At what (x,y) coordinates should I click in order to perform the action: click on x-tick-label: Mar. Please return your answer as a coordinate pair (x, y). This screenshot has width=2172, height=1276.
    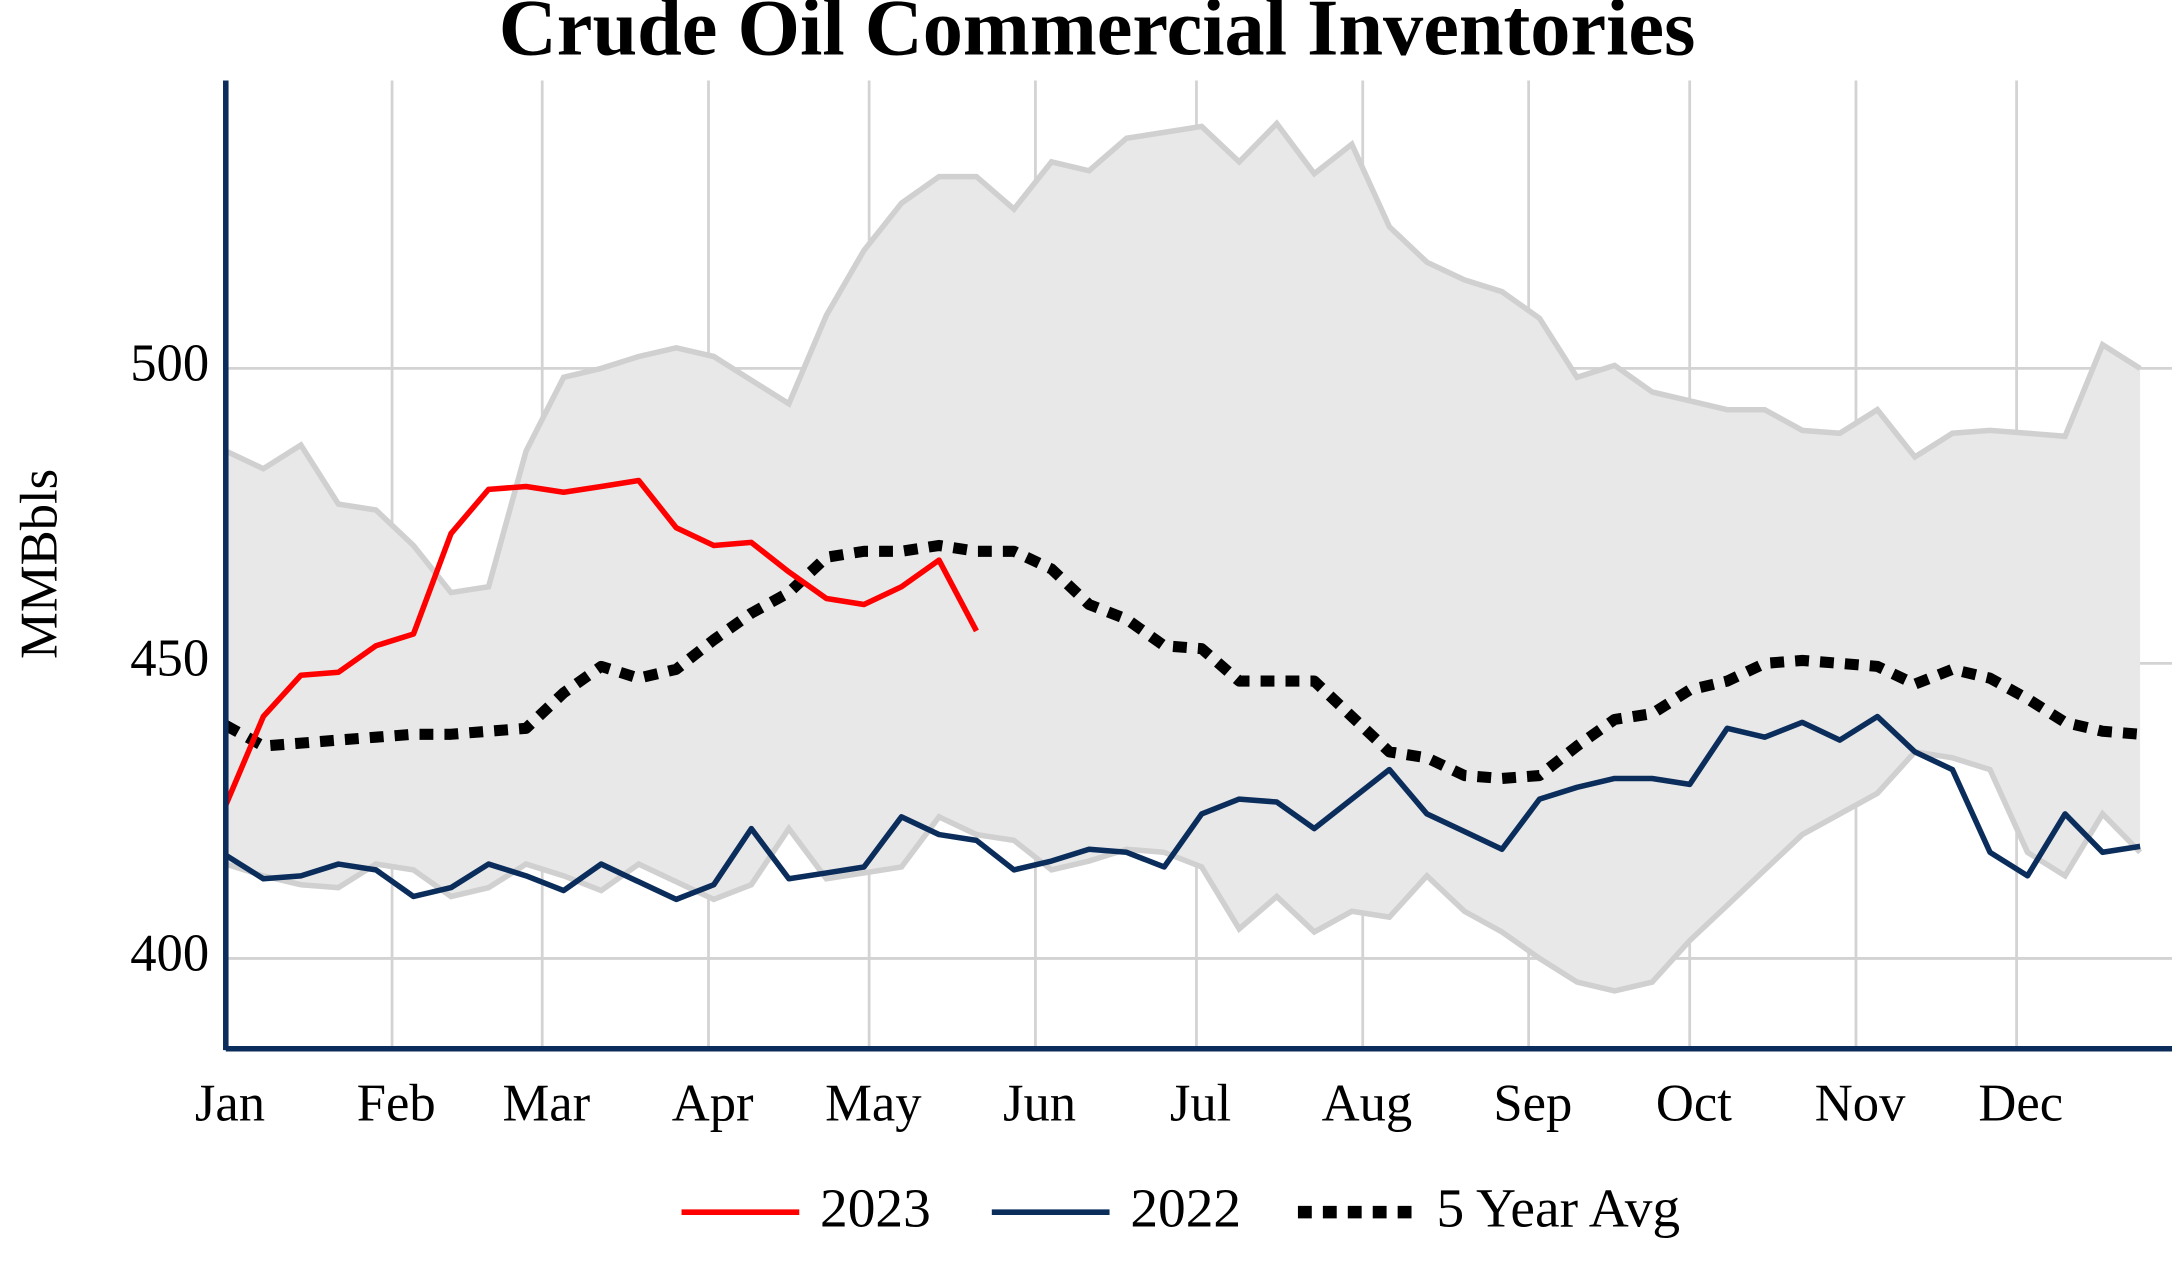
    Looking at the image, I should click on (547, 1103).